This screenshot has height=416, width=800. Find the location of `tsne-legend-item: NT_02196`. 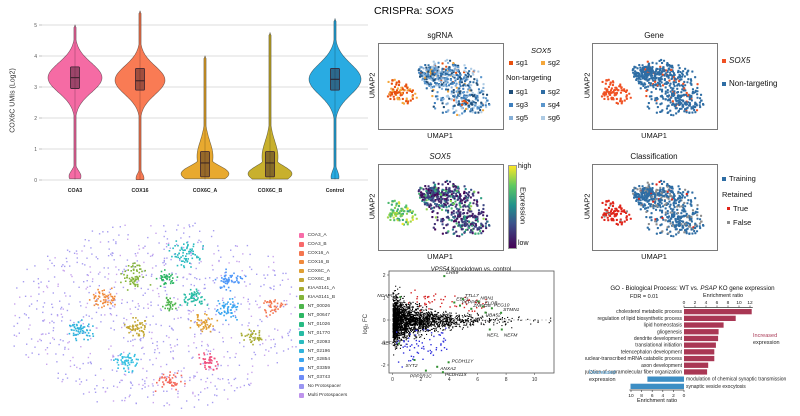

tsne-legend-item: NT_02196 is located at coordinates (323, 351).